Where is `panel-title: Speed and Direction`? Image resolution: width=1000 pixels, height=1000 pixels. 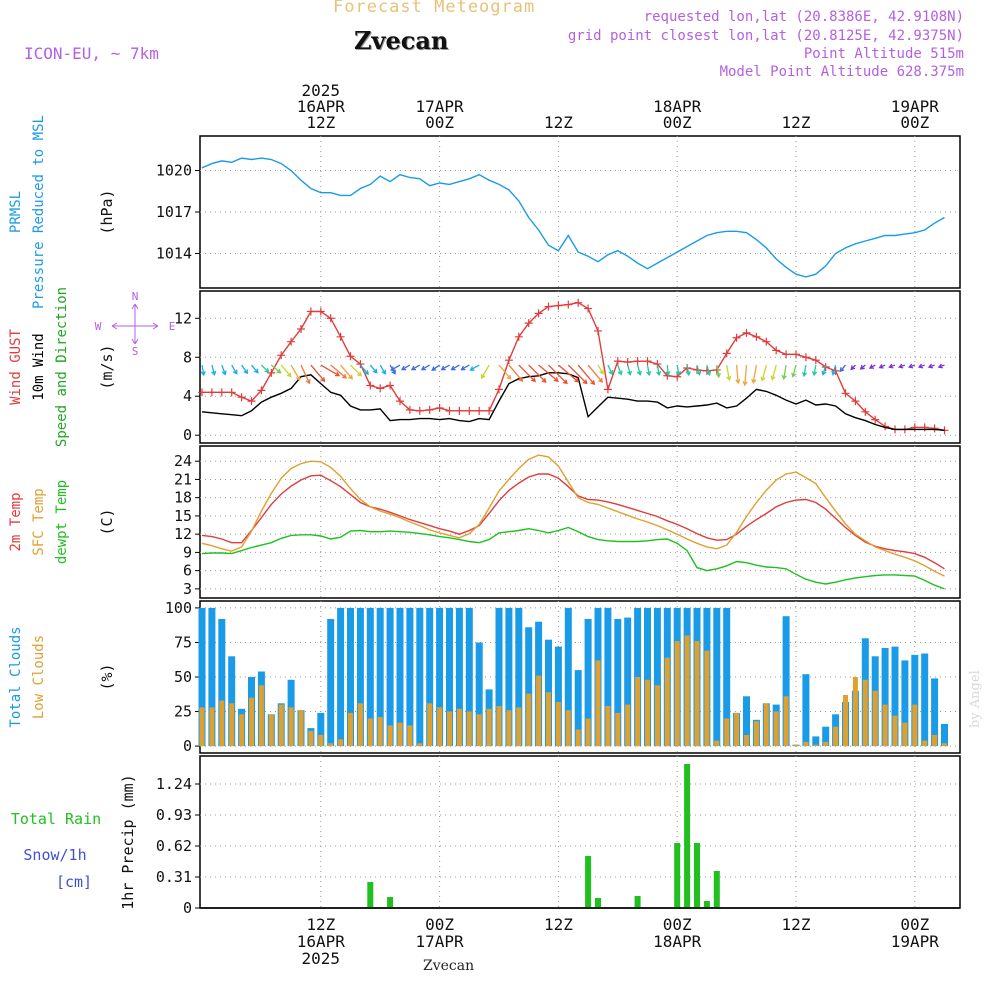
panel-title: Speed and Direction is located at coordinates (62, 367).